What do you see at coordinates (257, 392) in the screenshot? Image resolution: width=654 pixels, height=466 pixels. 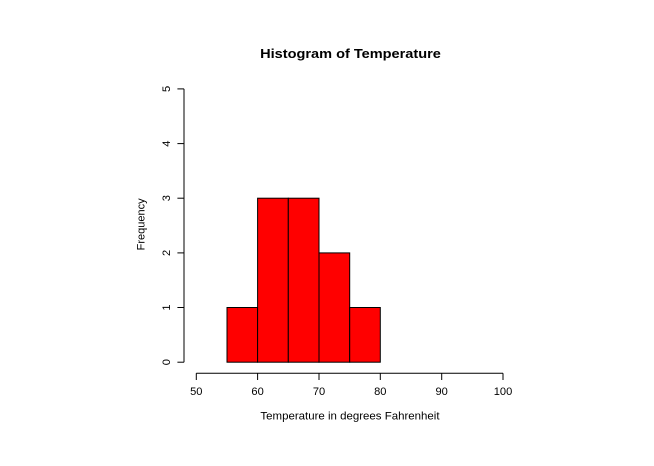 I see `svg-text: 60` at bounding box center [257, 392].